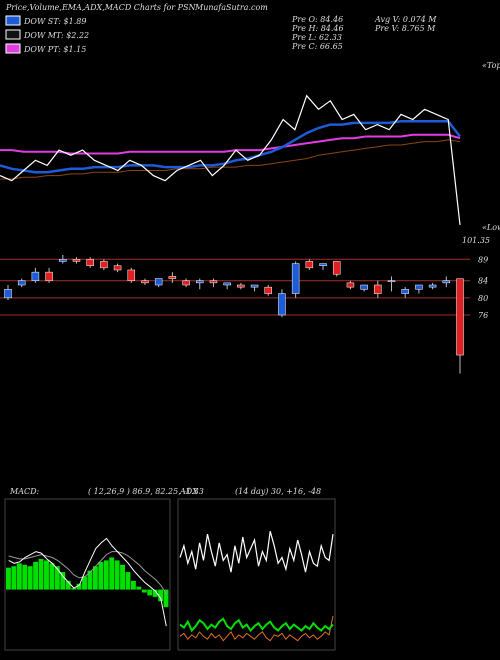 The height and width of the screenshot is (660, 500). Describe the element at coordinates (146, 491) in the screenshot. I see `macd-params: ( 12,26,9 ) 86.9, 82.25, -1.33` at that location.